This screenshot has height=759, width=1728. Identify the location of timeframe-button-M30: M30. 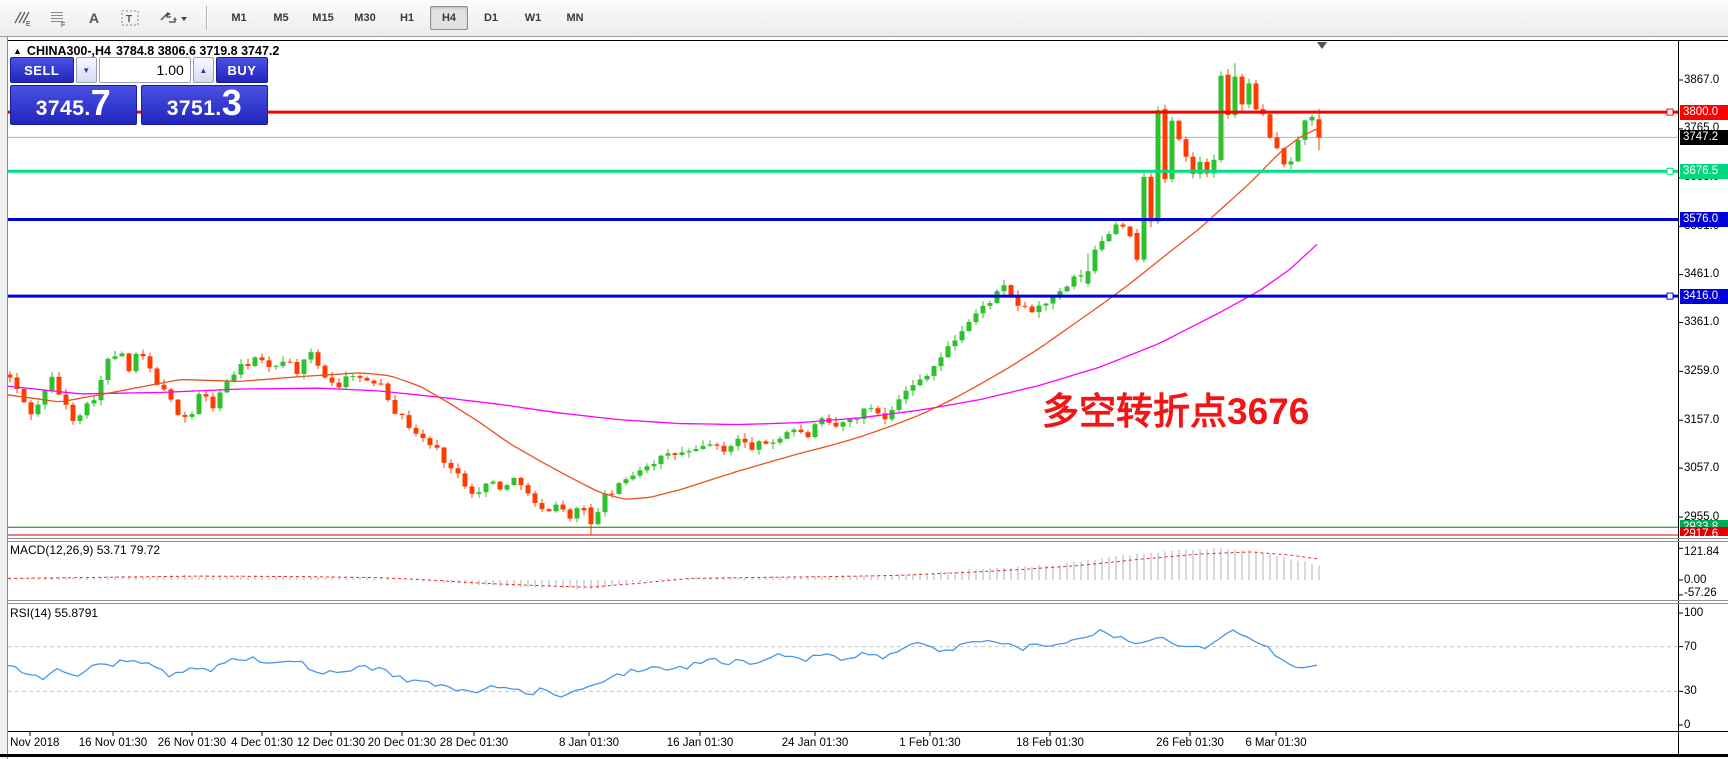
(365, 18).